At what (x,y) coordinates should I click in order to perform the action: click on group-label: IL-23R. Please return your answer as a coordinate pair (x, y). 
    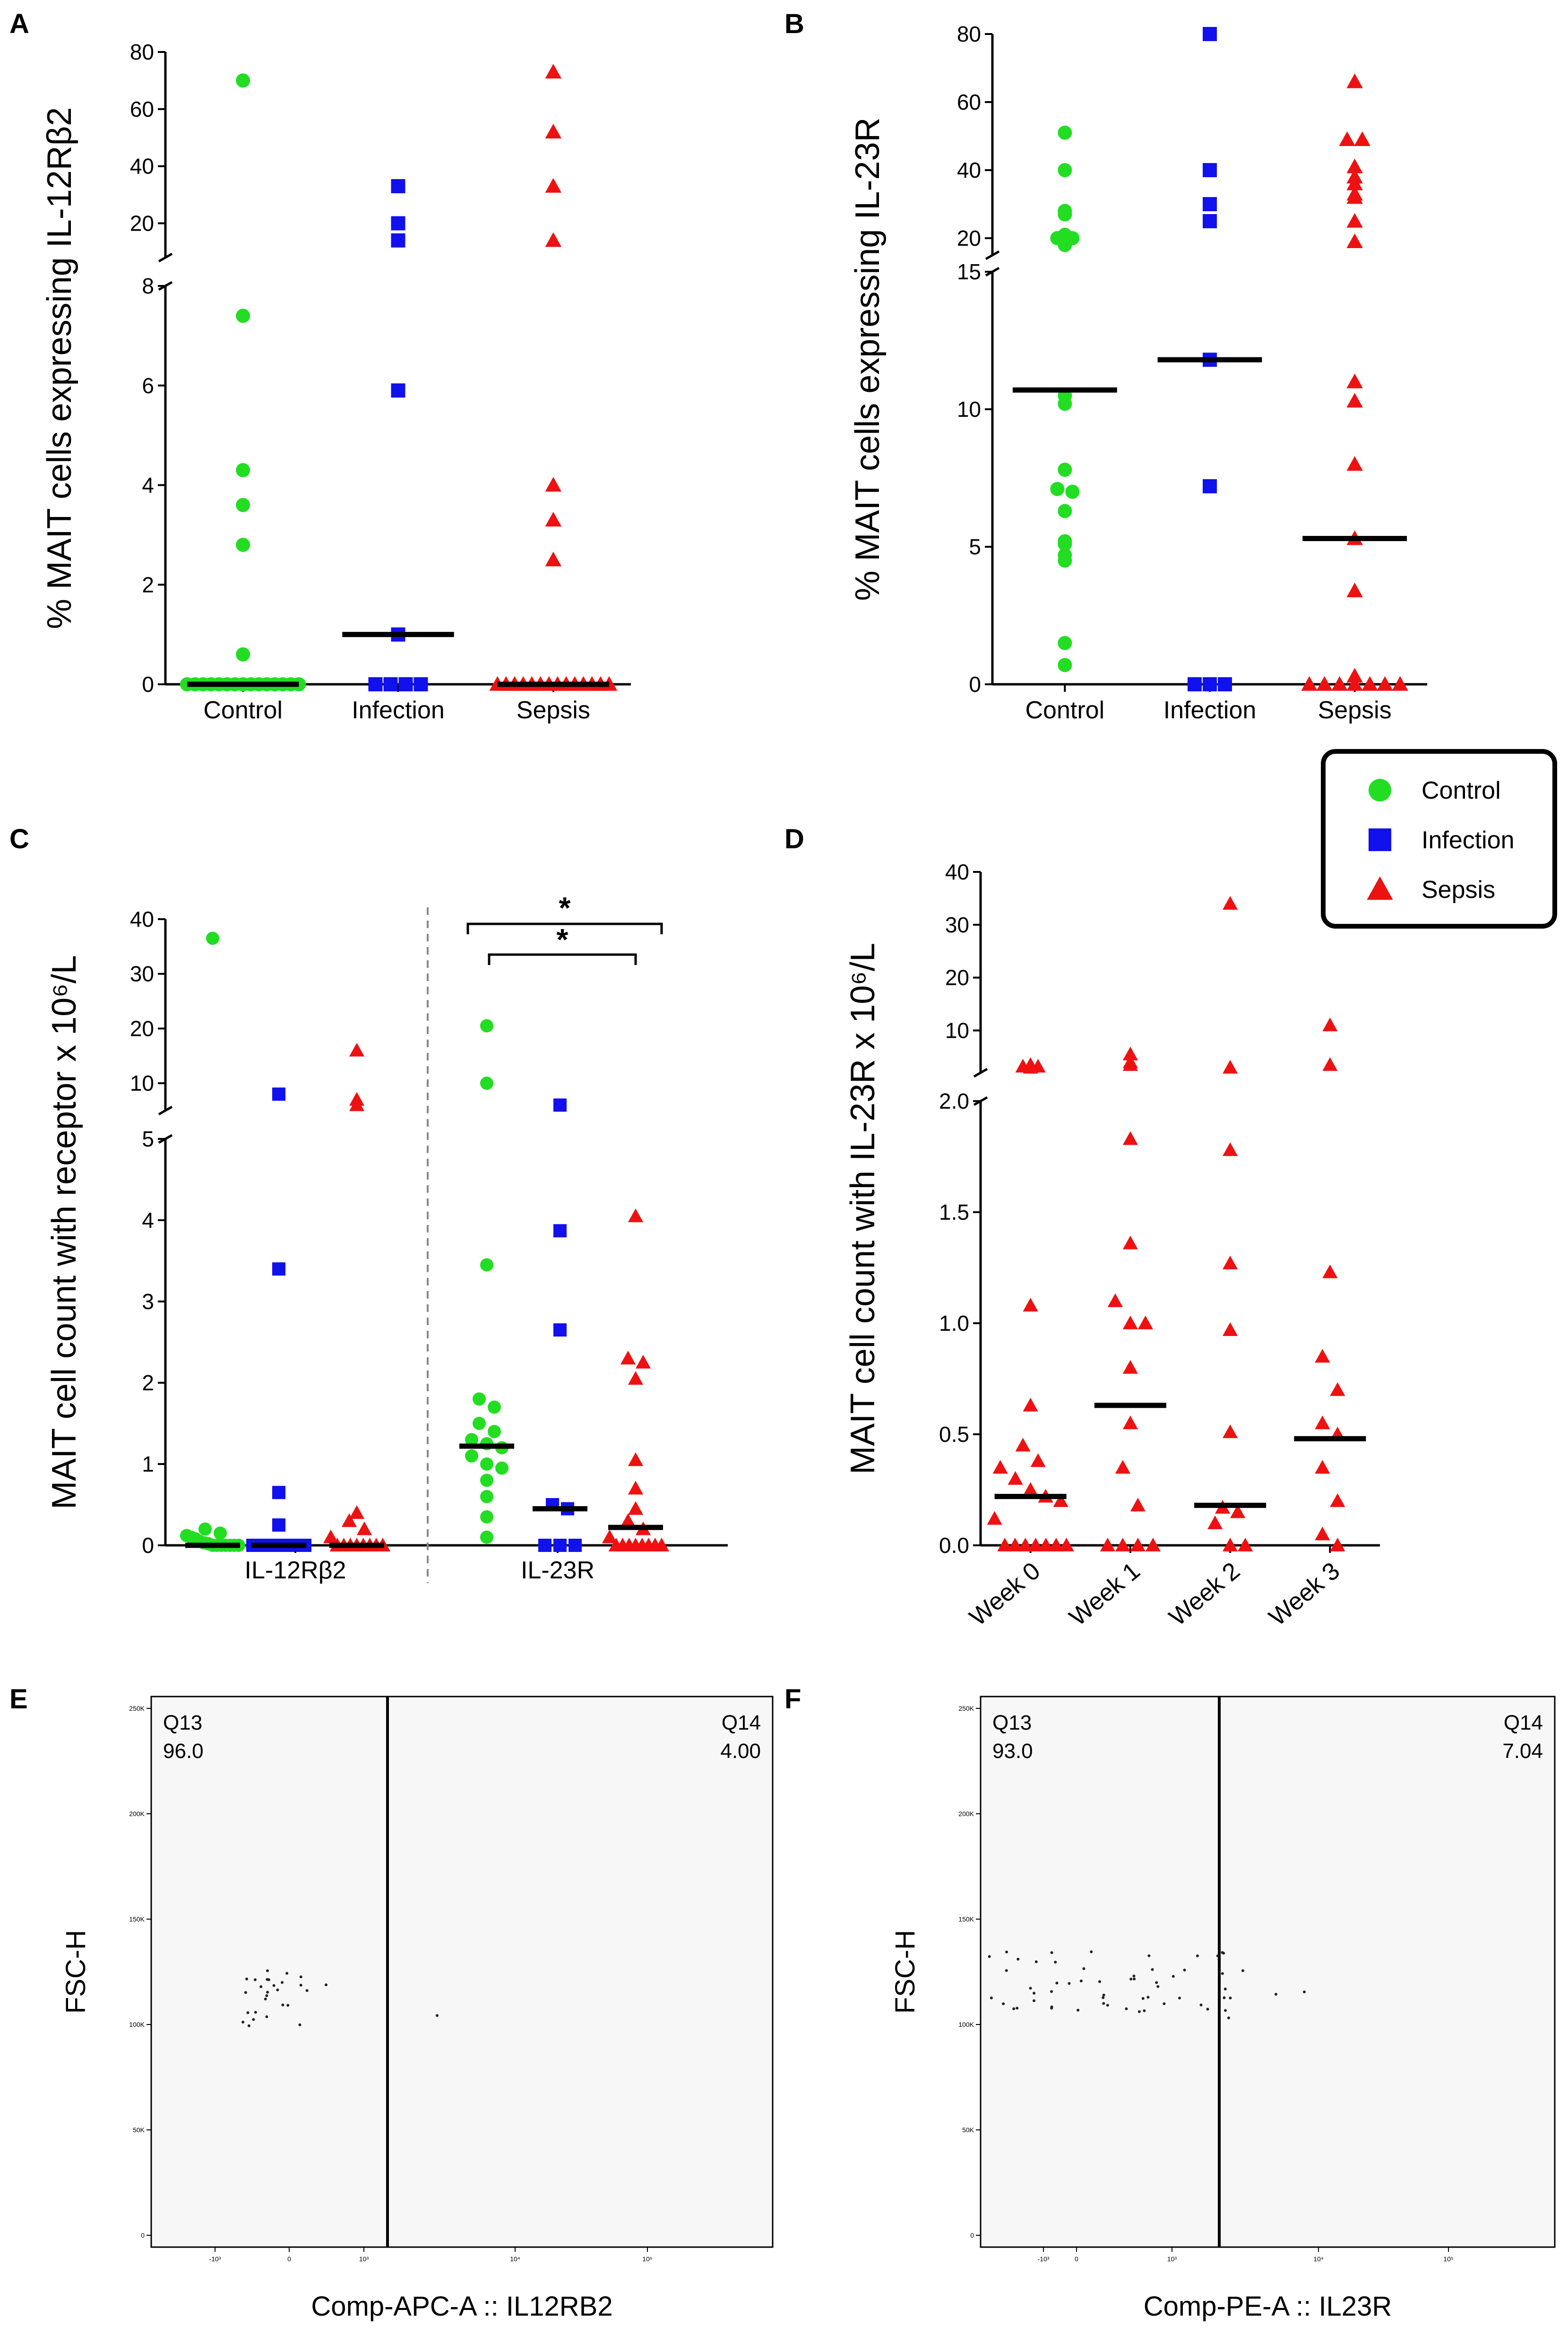
    Looking at the image, I should click on (557, 1570).